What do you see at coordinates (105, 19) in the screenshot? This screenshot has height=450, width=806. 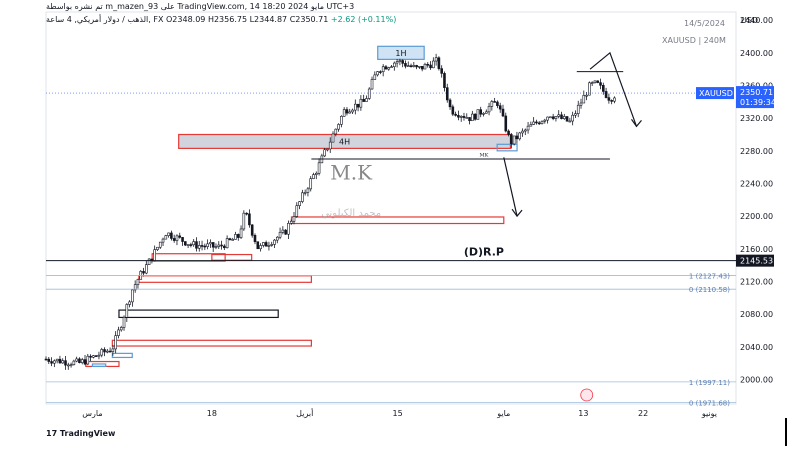 I see `ohlc-symbol: الذهب / دولار أمريكي, 4 ساعة, FX` at bounding box center [105, 19].